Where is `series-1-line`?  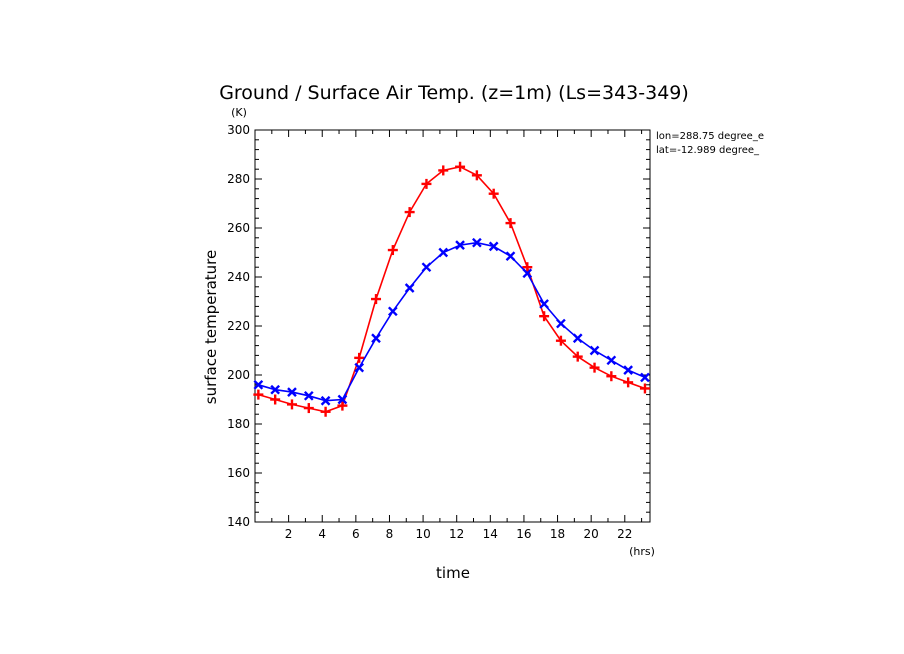
series-1-line is located at coordinates (452, 321).